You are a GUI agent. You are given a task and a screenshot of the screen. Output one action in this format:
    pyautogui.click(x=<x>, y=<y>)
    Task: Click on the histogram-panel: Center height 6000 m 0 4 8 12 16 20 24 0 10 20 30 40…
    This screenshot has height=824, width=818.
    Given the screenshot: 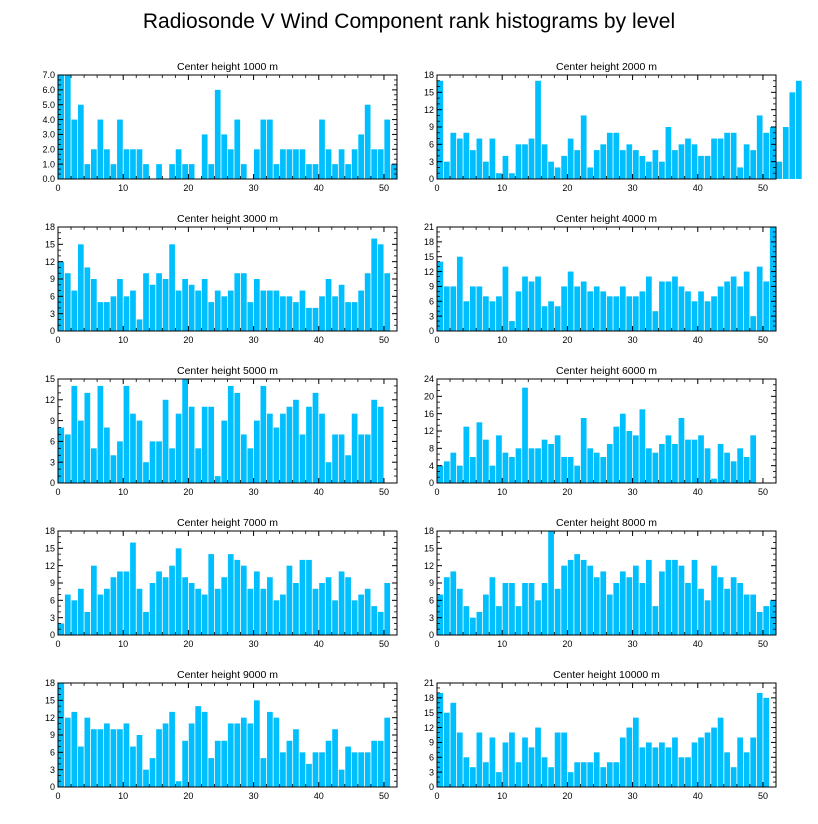 What is the action you would take?
    pyautogui.click(x=600, y=431)
    